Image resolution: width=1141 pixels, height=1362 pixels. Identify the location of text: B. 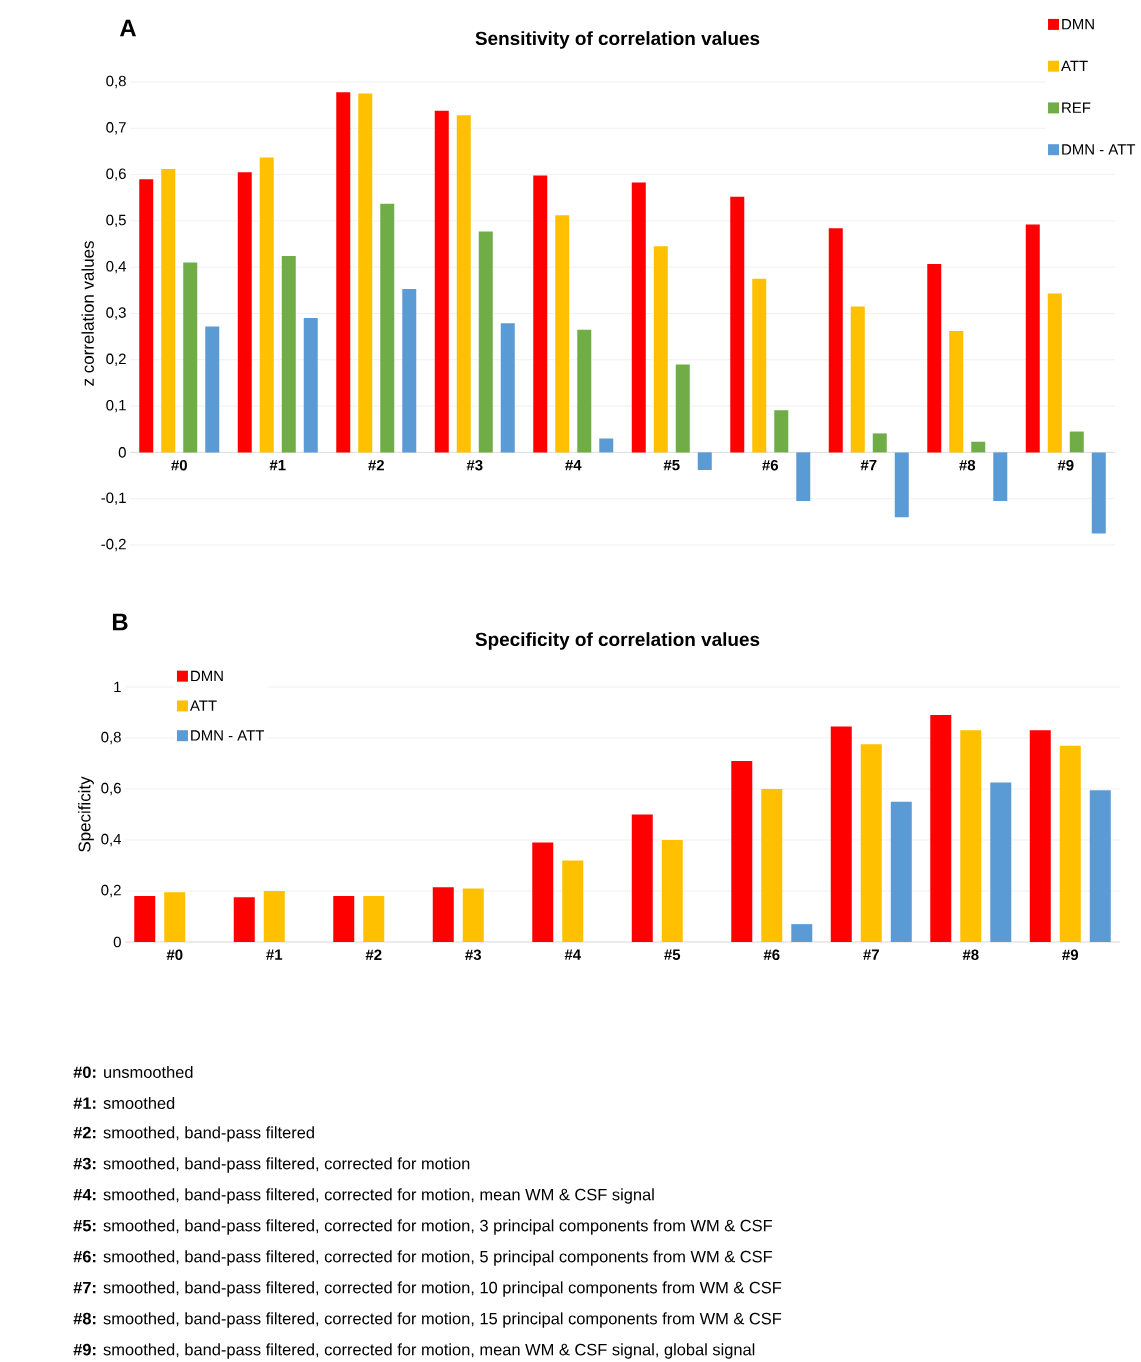
(120, 622).